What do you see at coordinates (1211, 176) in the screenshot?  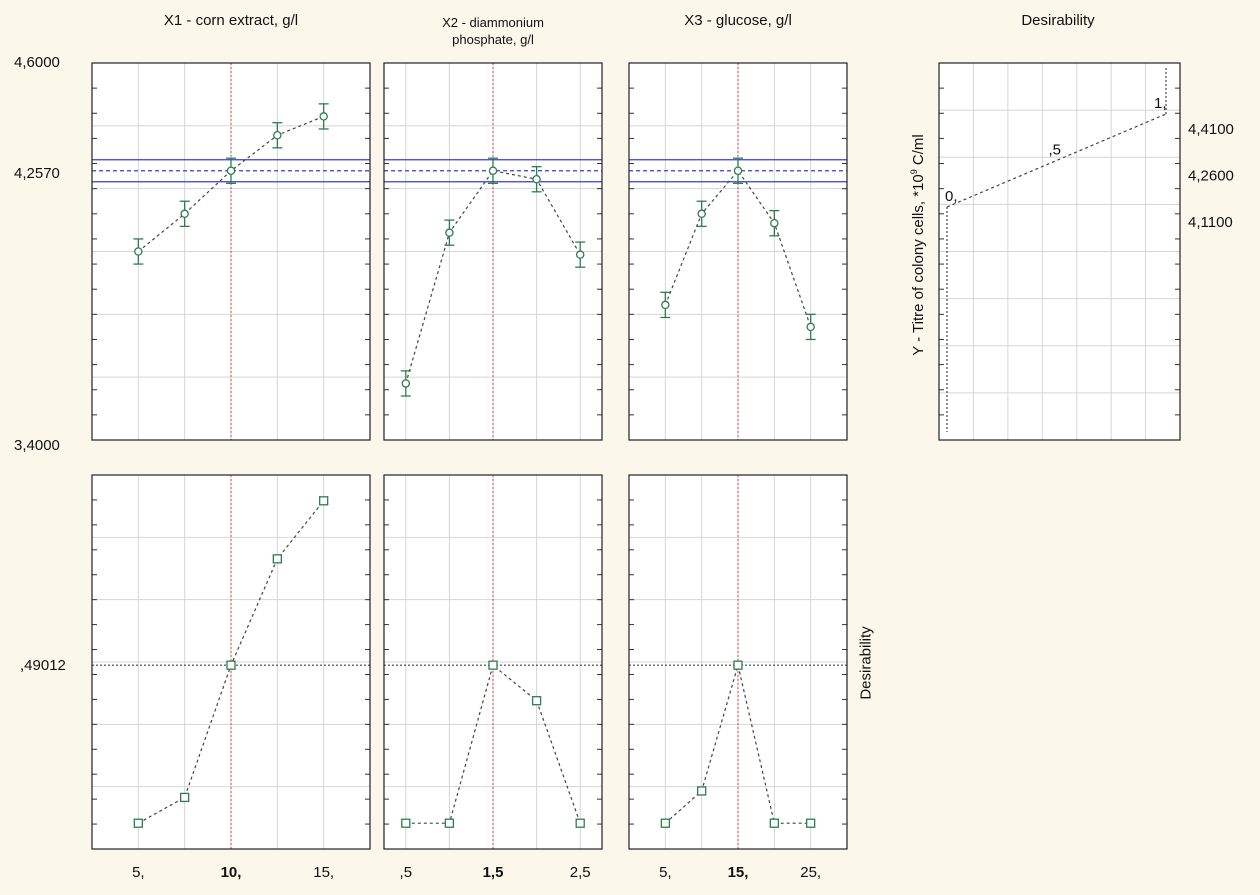 I see `desirability-y-tick-label: 4,2600` at bounding box center [1211, 176].